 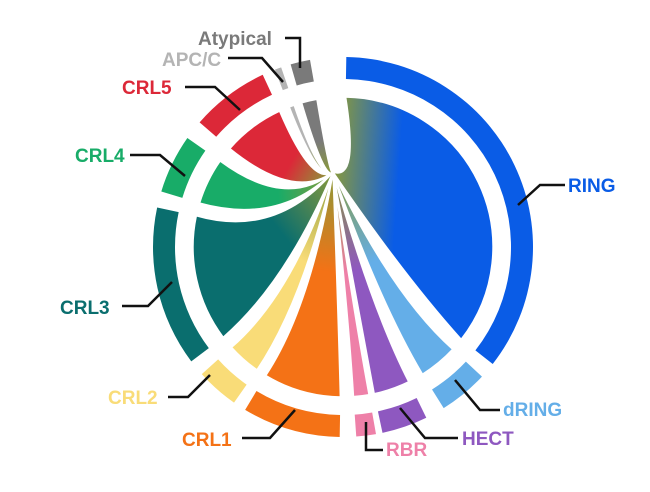 What do you see at coordinates (592, 186) in the screenshot?
I see `label-ring: RING` at bounding box center [592, 186].